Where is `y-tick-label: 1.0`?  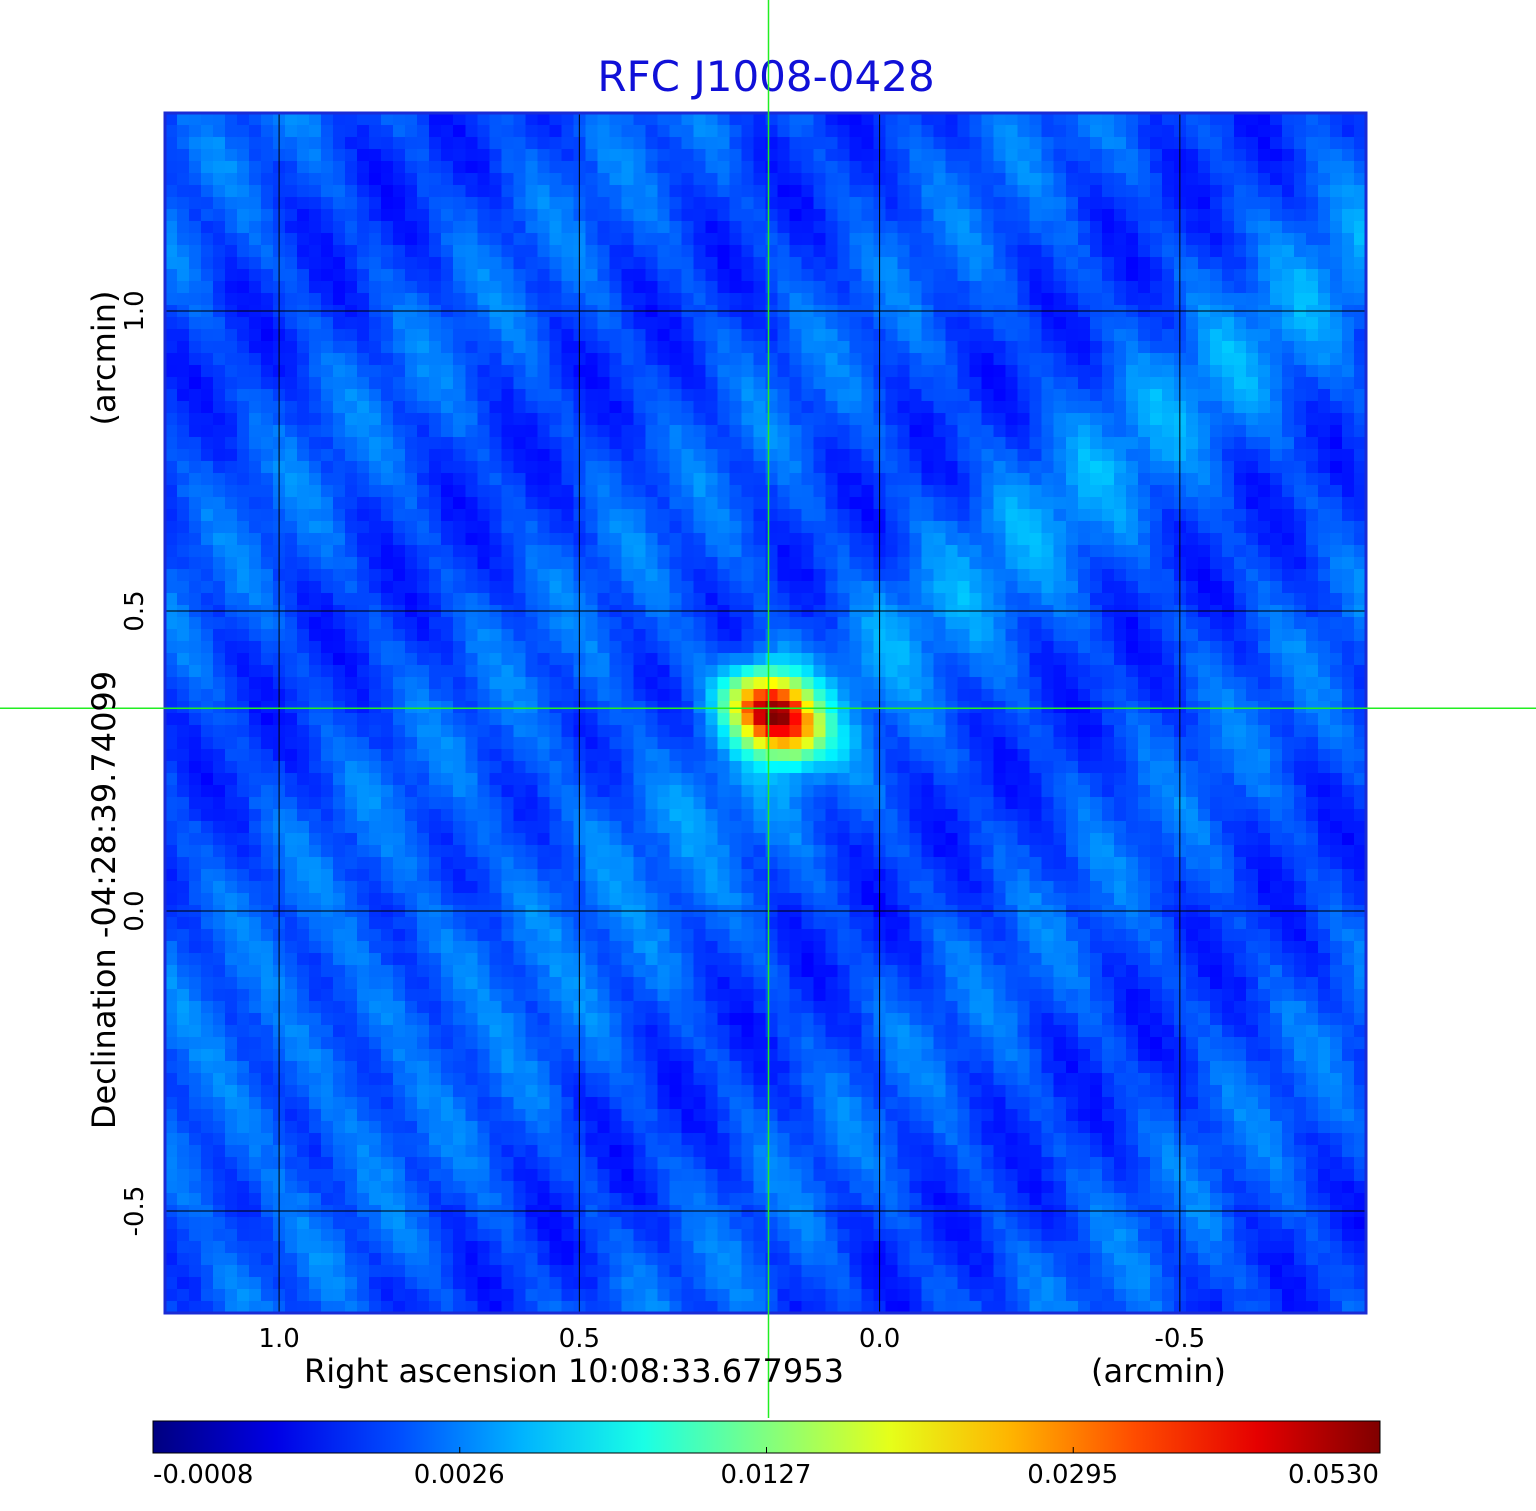 y-tick-label: 1.0 is located at coordinates (135, 311).